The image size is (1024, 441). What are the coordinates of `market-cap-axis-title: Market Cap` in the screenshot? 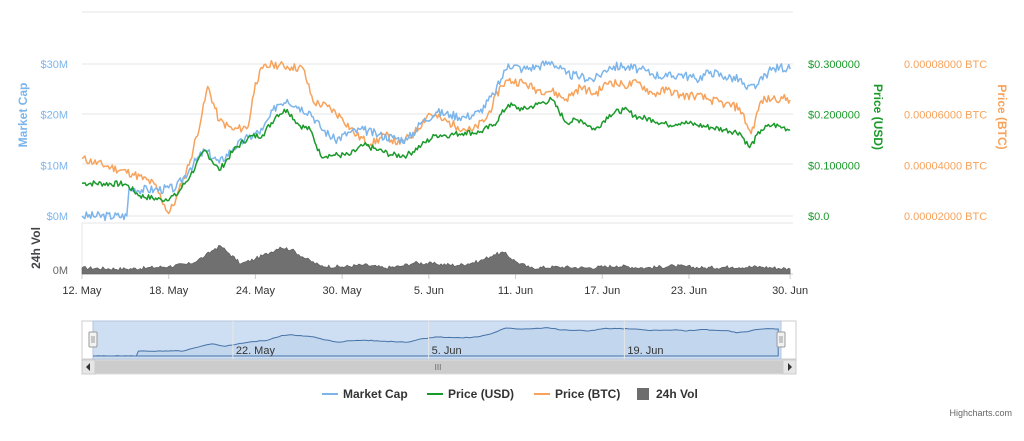 It's located at (23, 115).